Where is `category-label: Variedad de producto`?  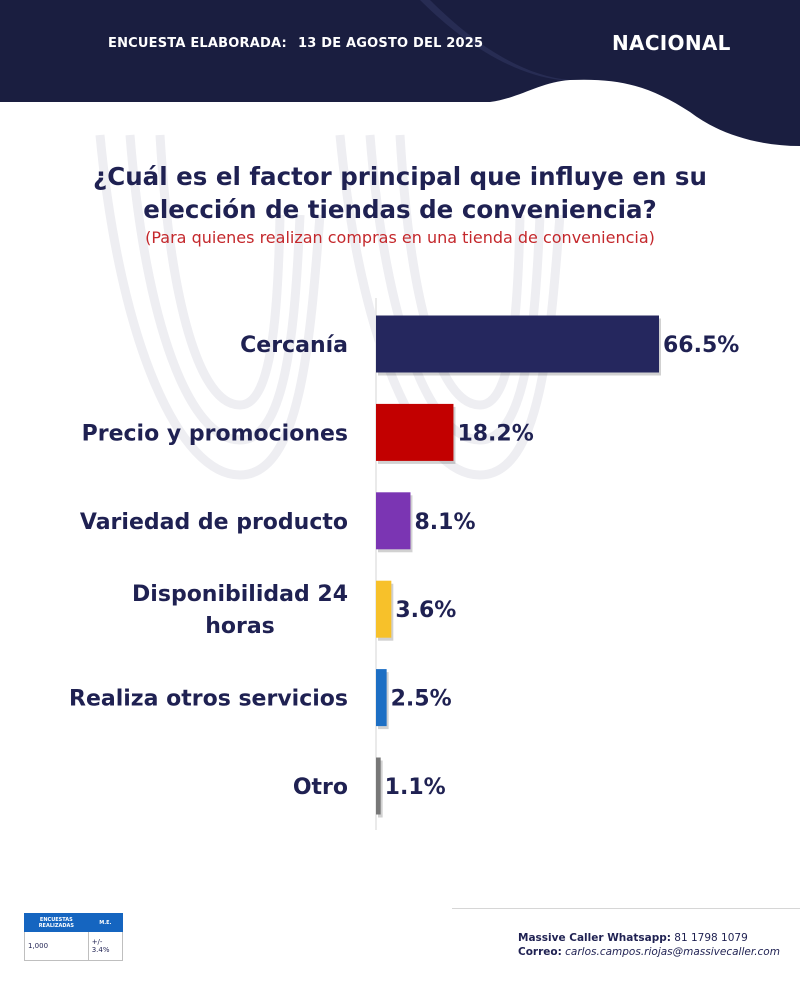 category-label: Variedad de producto is located at coordinates (214, 522).